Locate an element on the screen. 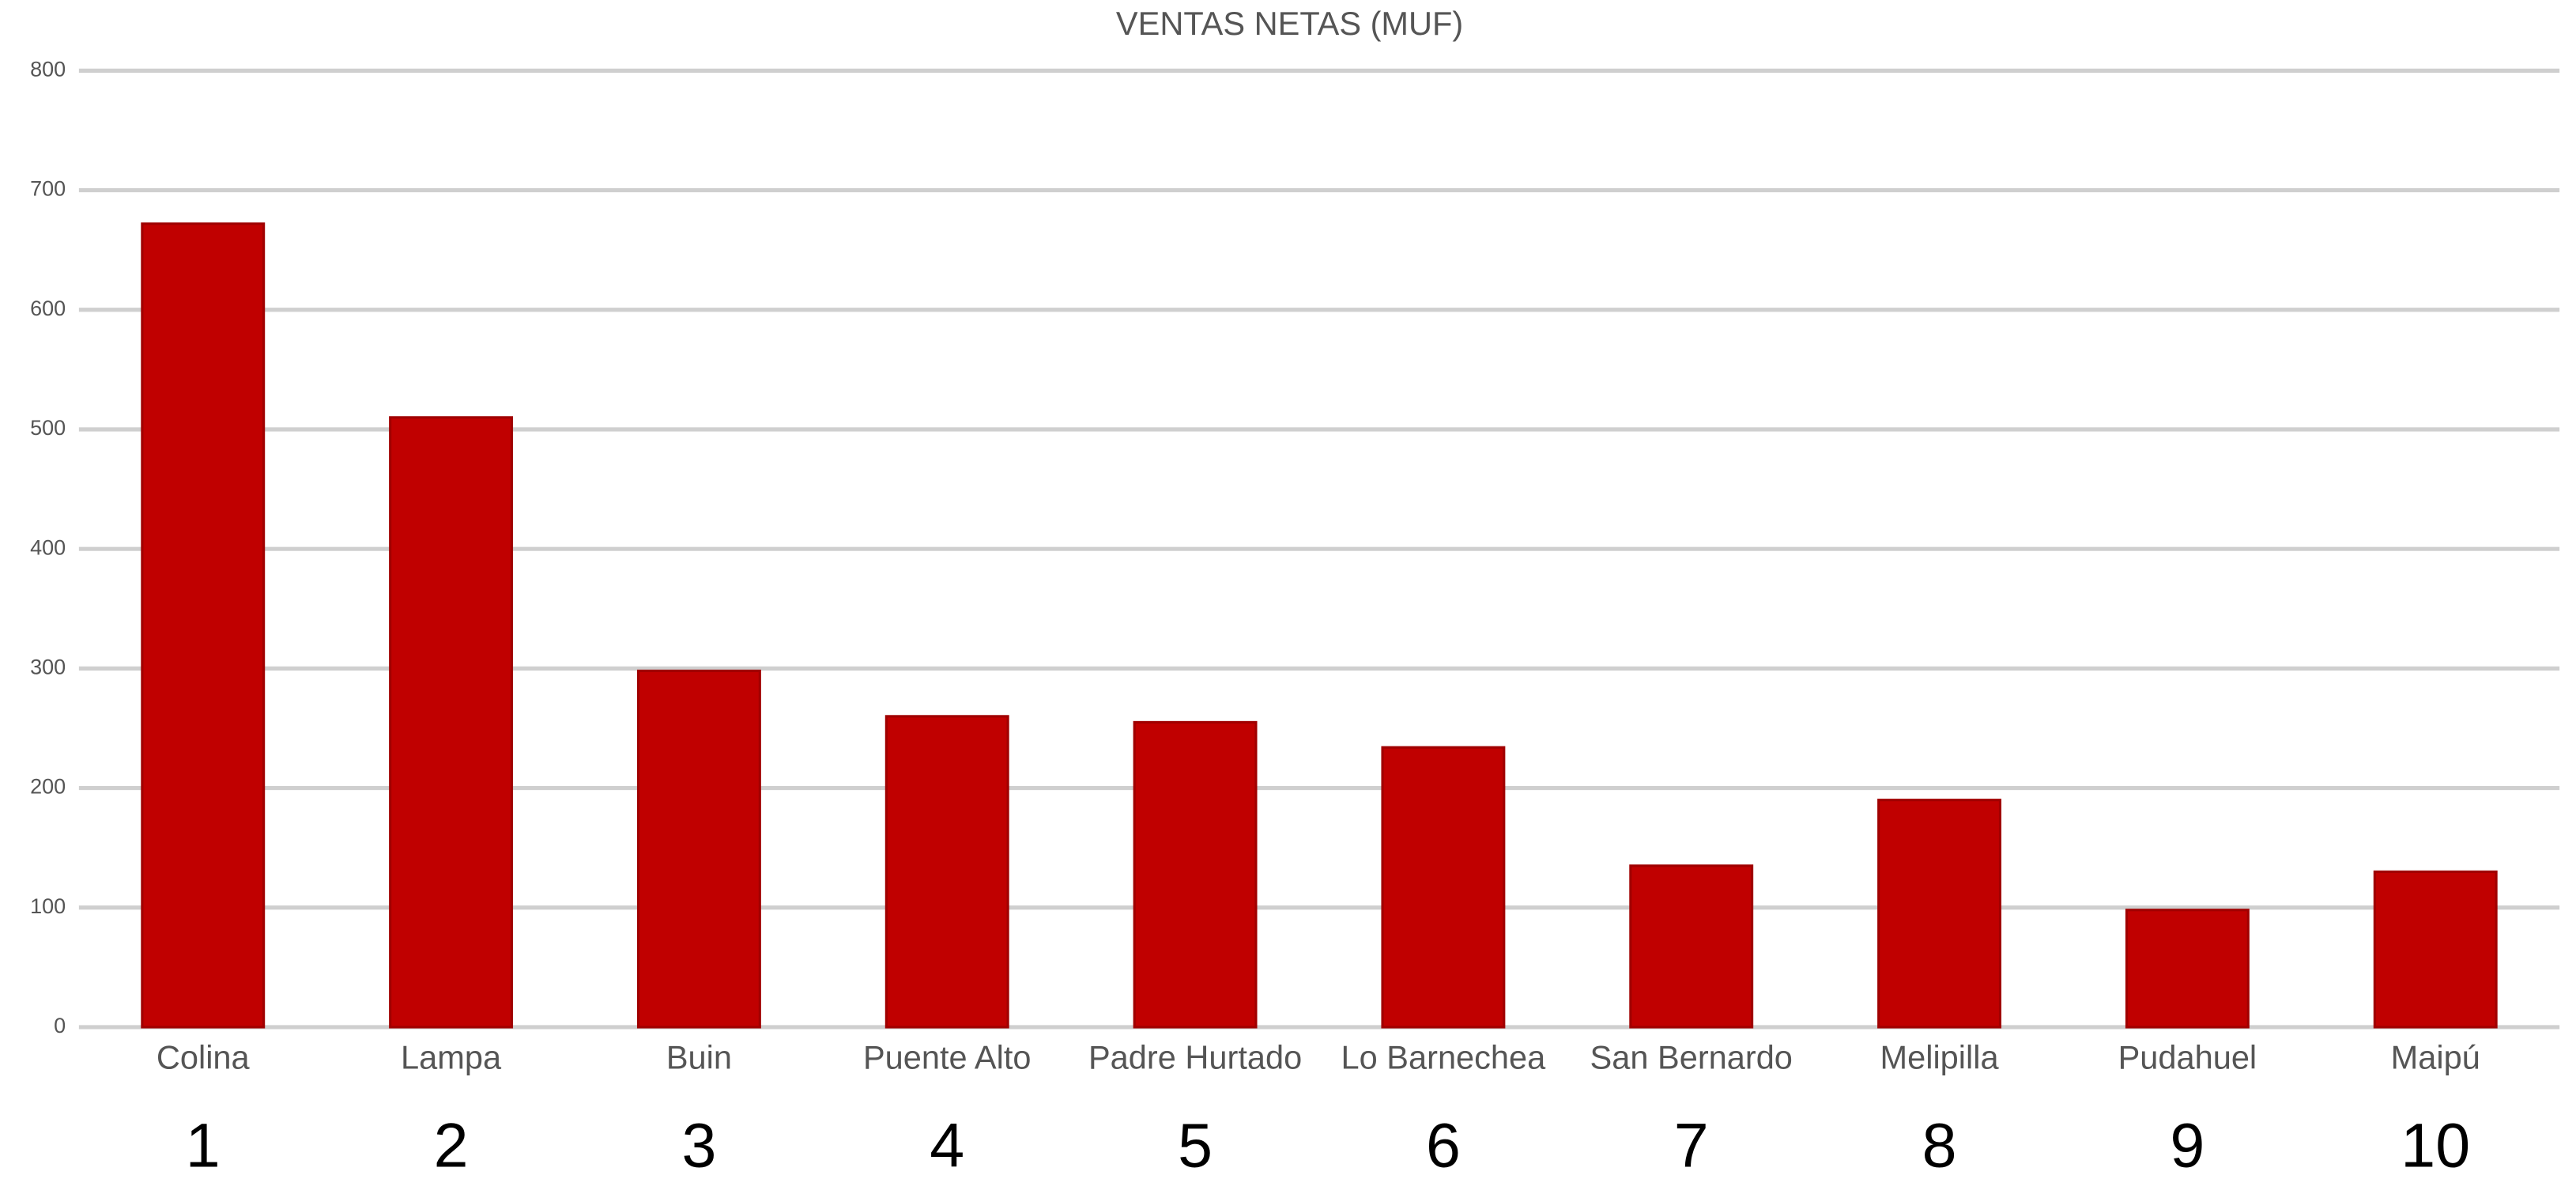  y-tick-label: 500 is located at coordinates (48, 428).